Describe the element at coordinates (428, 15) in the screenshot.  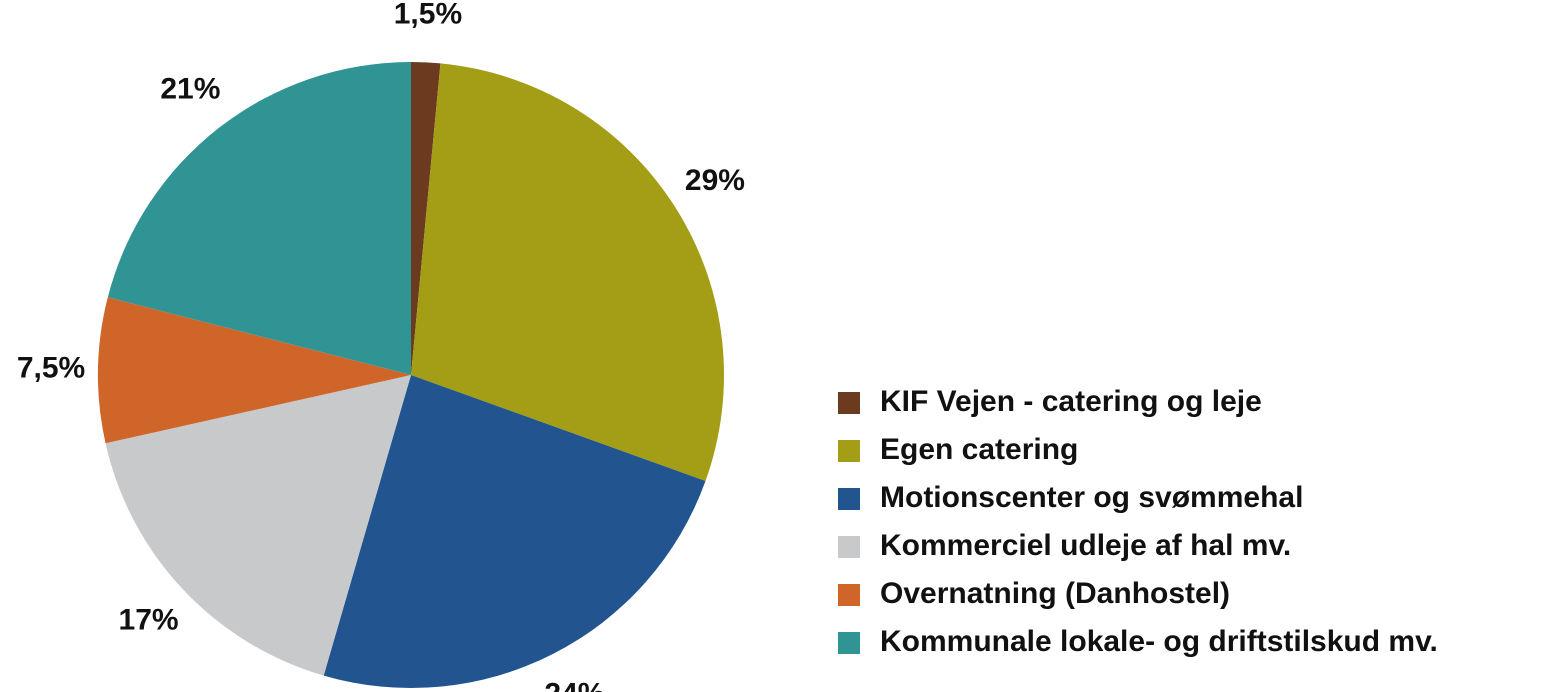
I see `value-label: 1,5%` at that location.